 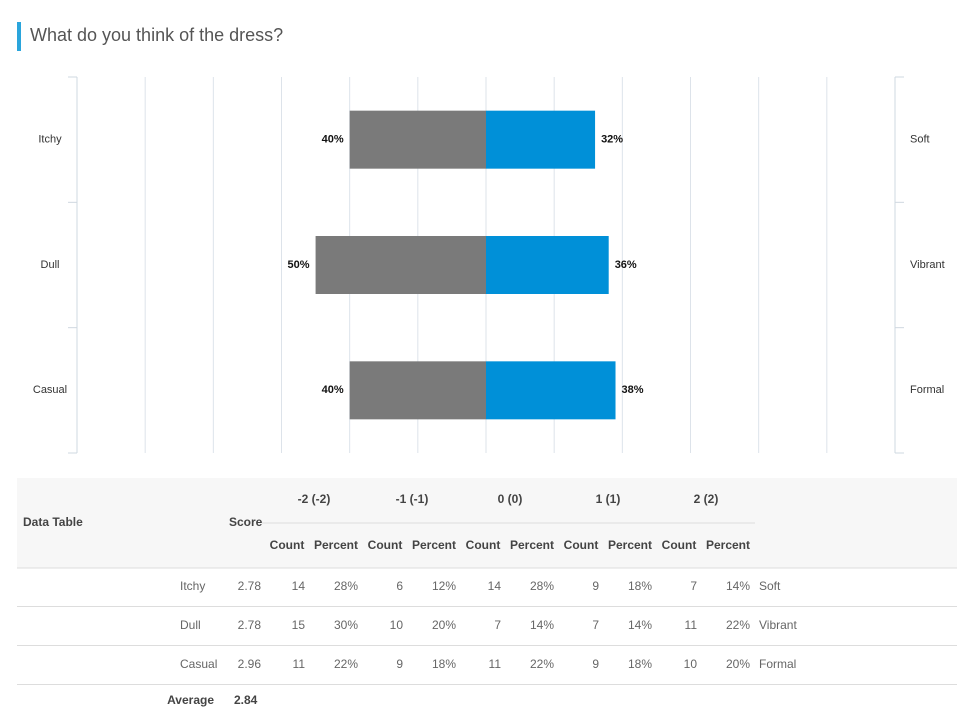 What do you see at coordinates (444, 586) in the screenshot?
I see `table-cell: 12%` at bounding box center [444, 586].